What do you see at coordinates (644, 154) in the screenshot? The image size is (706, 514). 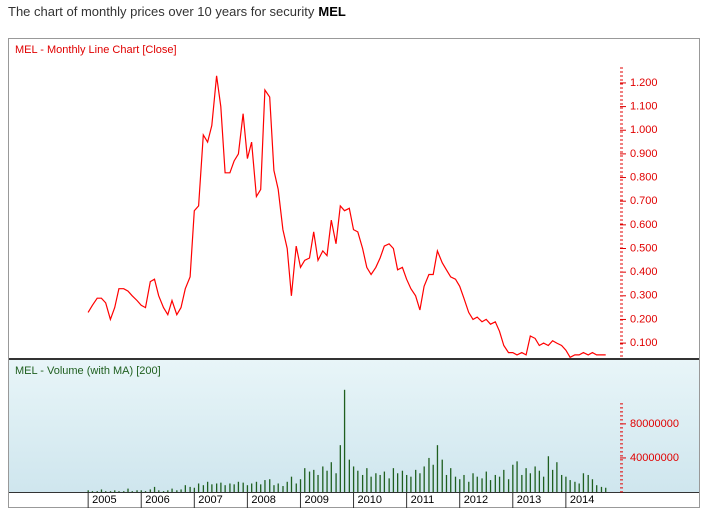 I see `y-tick-label: 0.900` at bounding box center [644, 154].